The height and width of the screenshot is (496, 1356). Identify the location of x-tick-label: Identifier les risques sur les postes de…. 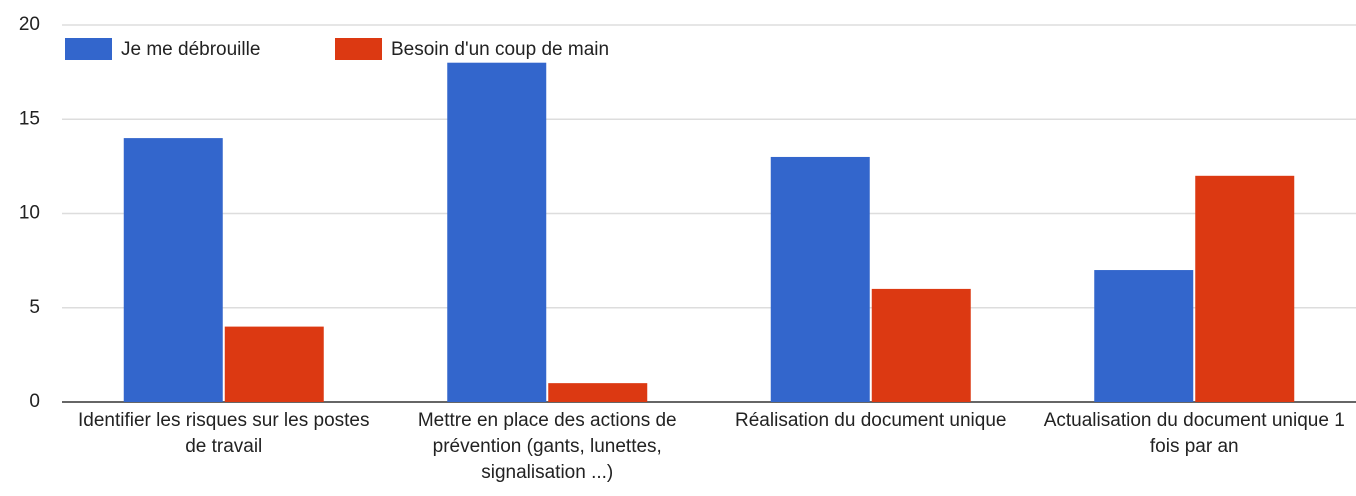
(224, 433).